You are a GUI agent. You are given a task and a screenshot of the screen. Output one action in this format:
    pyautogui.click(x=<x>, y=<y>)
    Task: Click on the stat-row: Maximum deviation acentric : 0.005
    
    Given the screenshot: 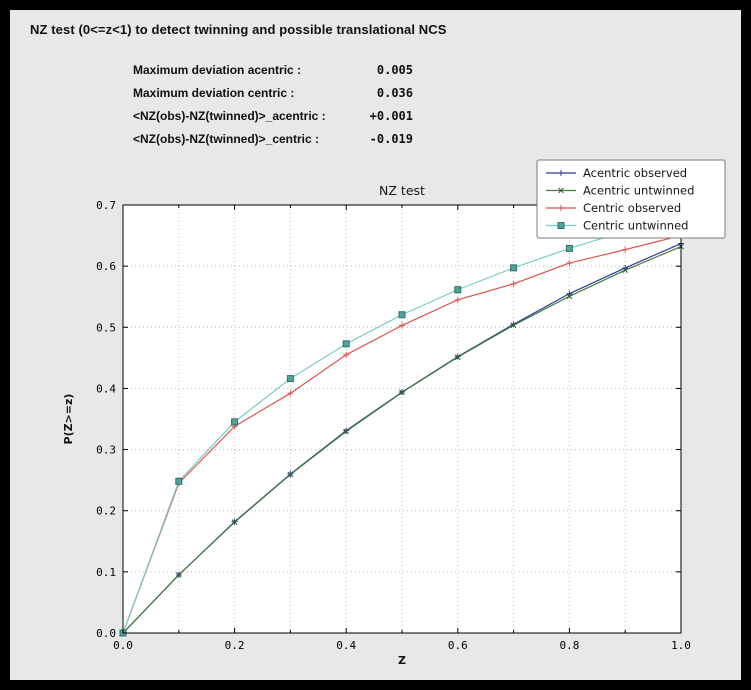 What is the action you would take?
    pyautogui.click(x=273, y=69)
    